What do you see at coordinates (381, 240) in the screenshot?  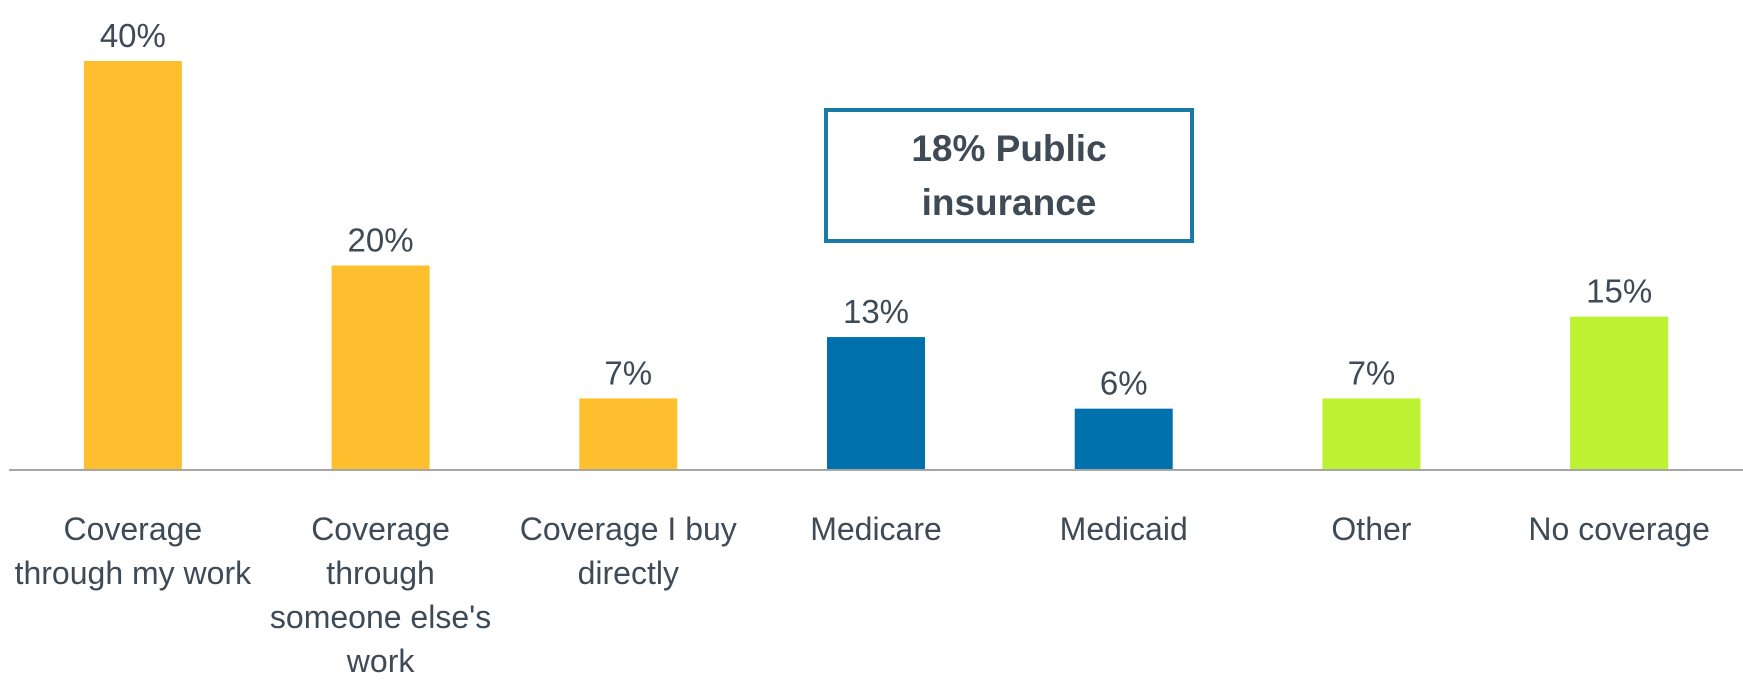 I see `value-label: 20%` at bounding box center [381, 240].